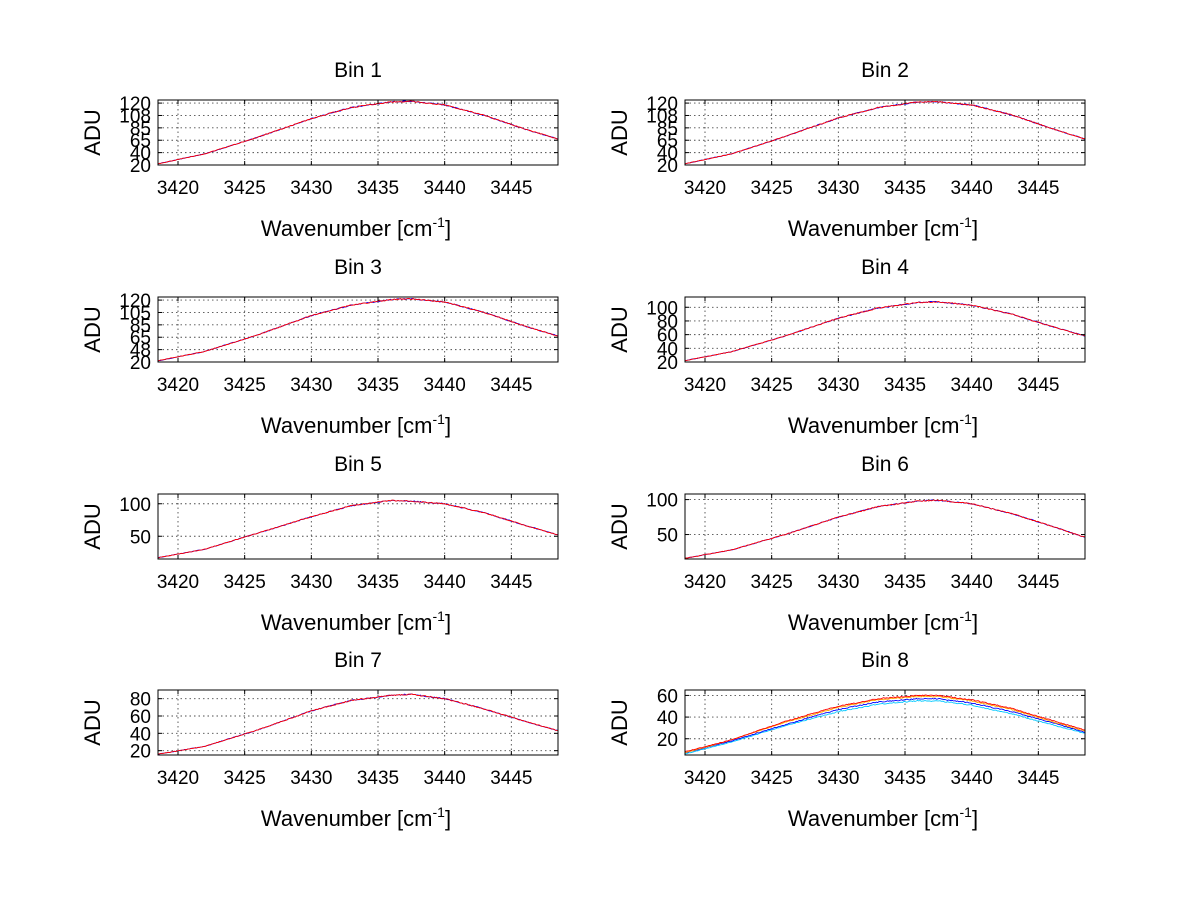 The width and height of the screenshot is (1200, 901). Describe the element at coordinates (358, 267) in the screenshot. I see `subplot-title: Bin 3` at that location.